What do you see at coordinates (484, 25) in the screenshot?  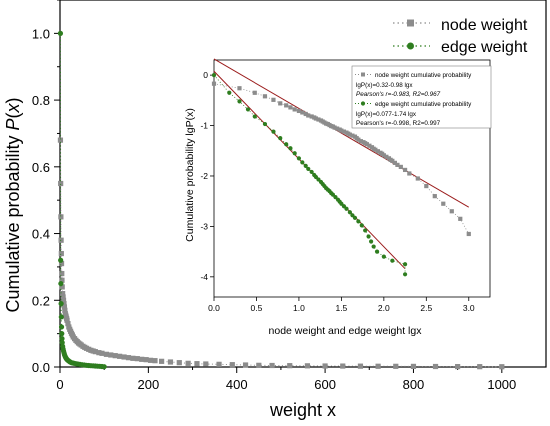 I see `main-legend-label-node-weight: node weight` at bounding box center [484, 25].